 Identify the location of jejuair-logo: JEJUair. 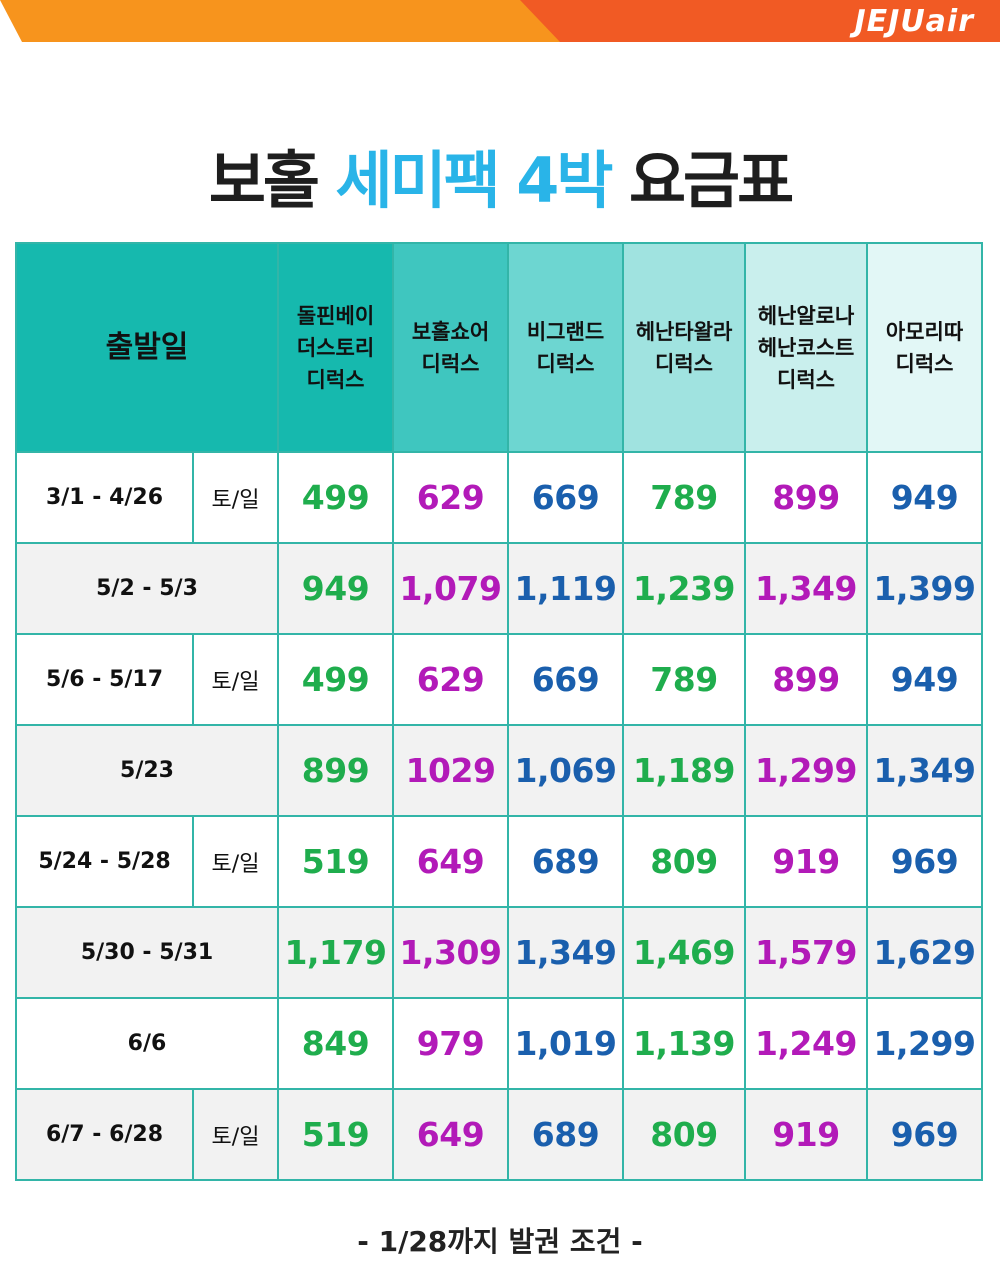
(914, 21).